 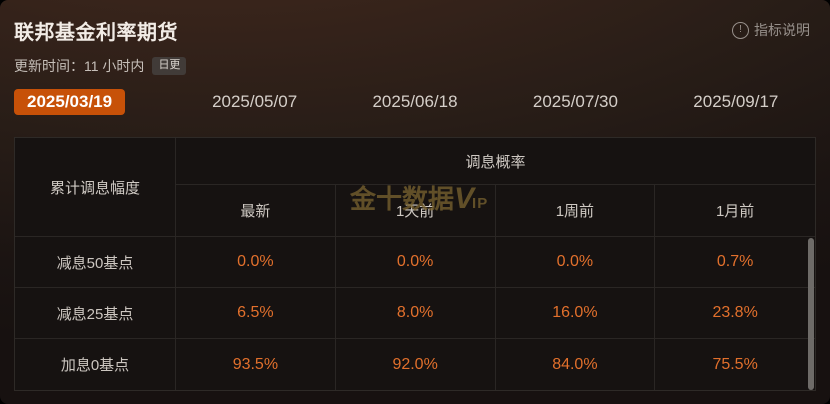 I want to click on probability-cell: 0.7%, so click(x=735, y=262).